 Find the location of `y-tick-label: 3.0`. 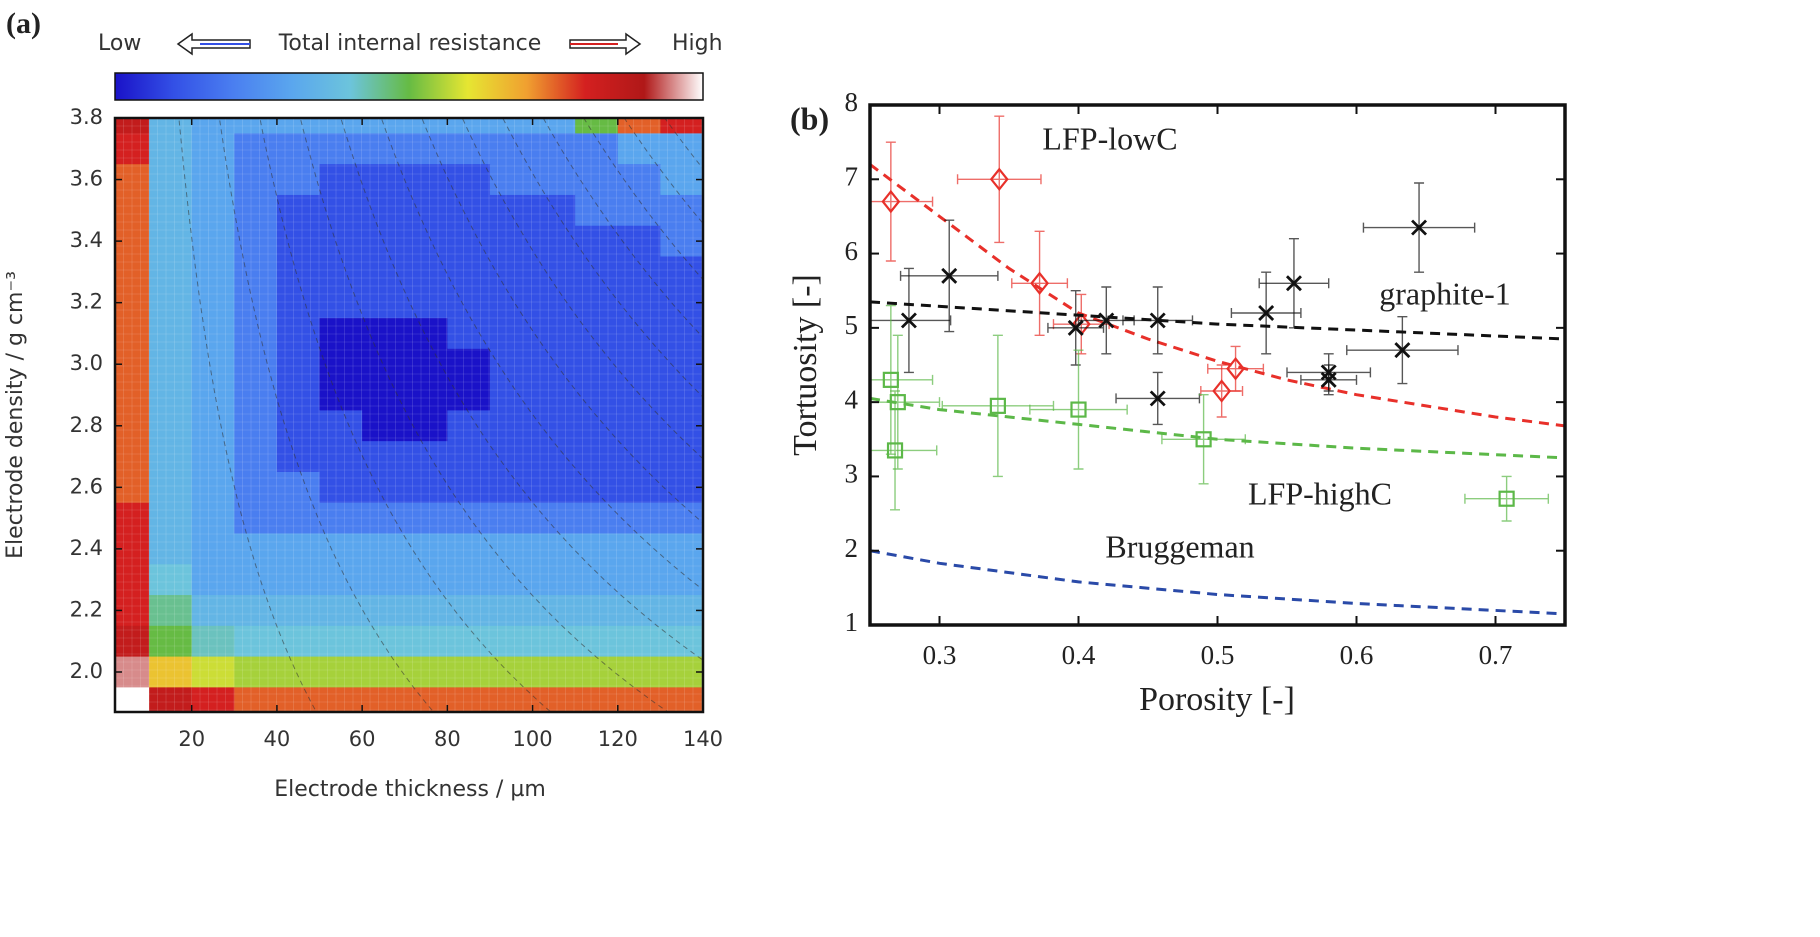

y-tick-label: 3.0 is located at coordinates (86, 363).